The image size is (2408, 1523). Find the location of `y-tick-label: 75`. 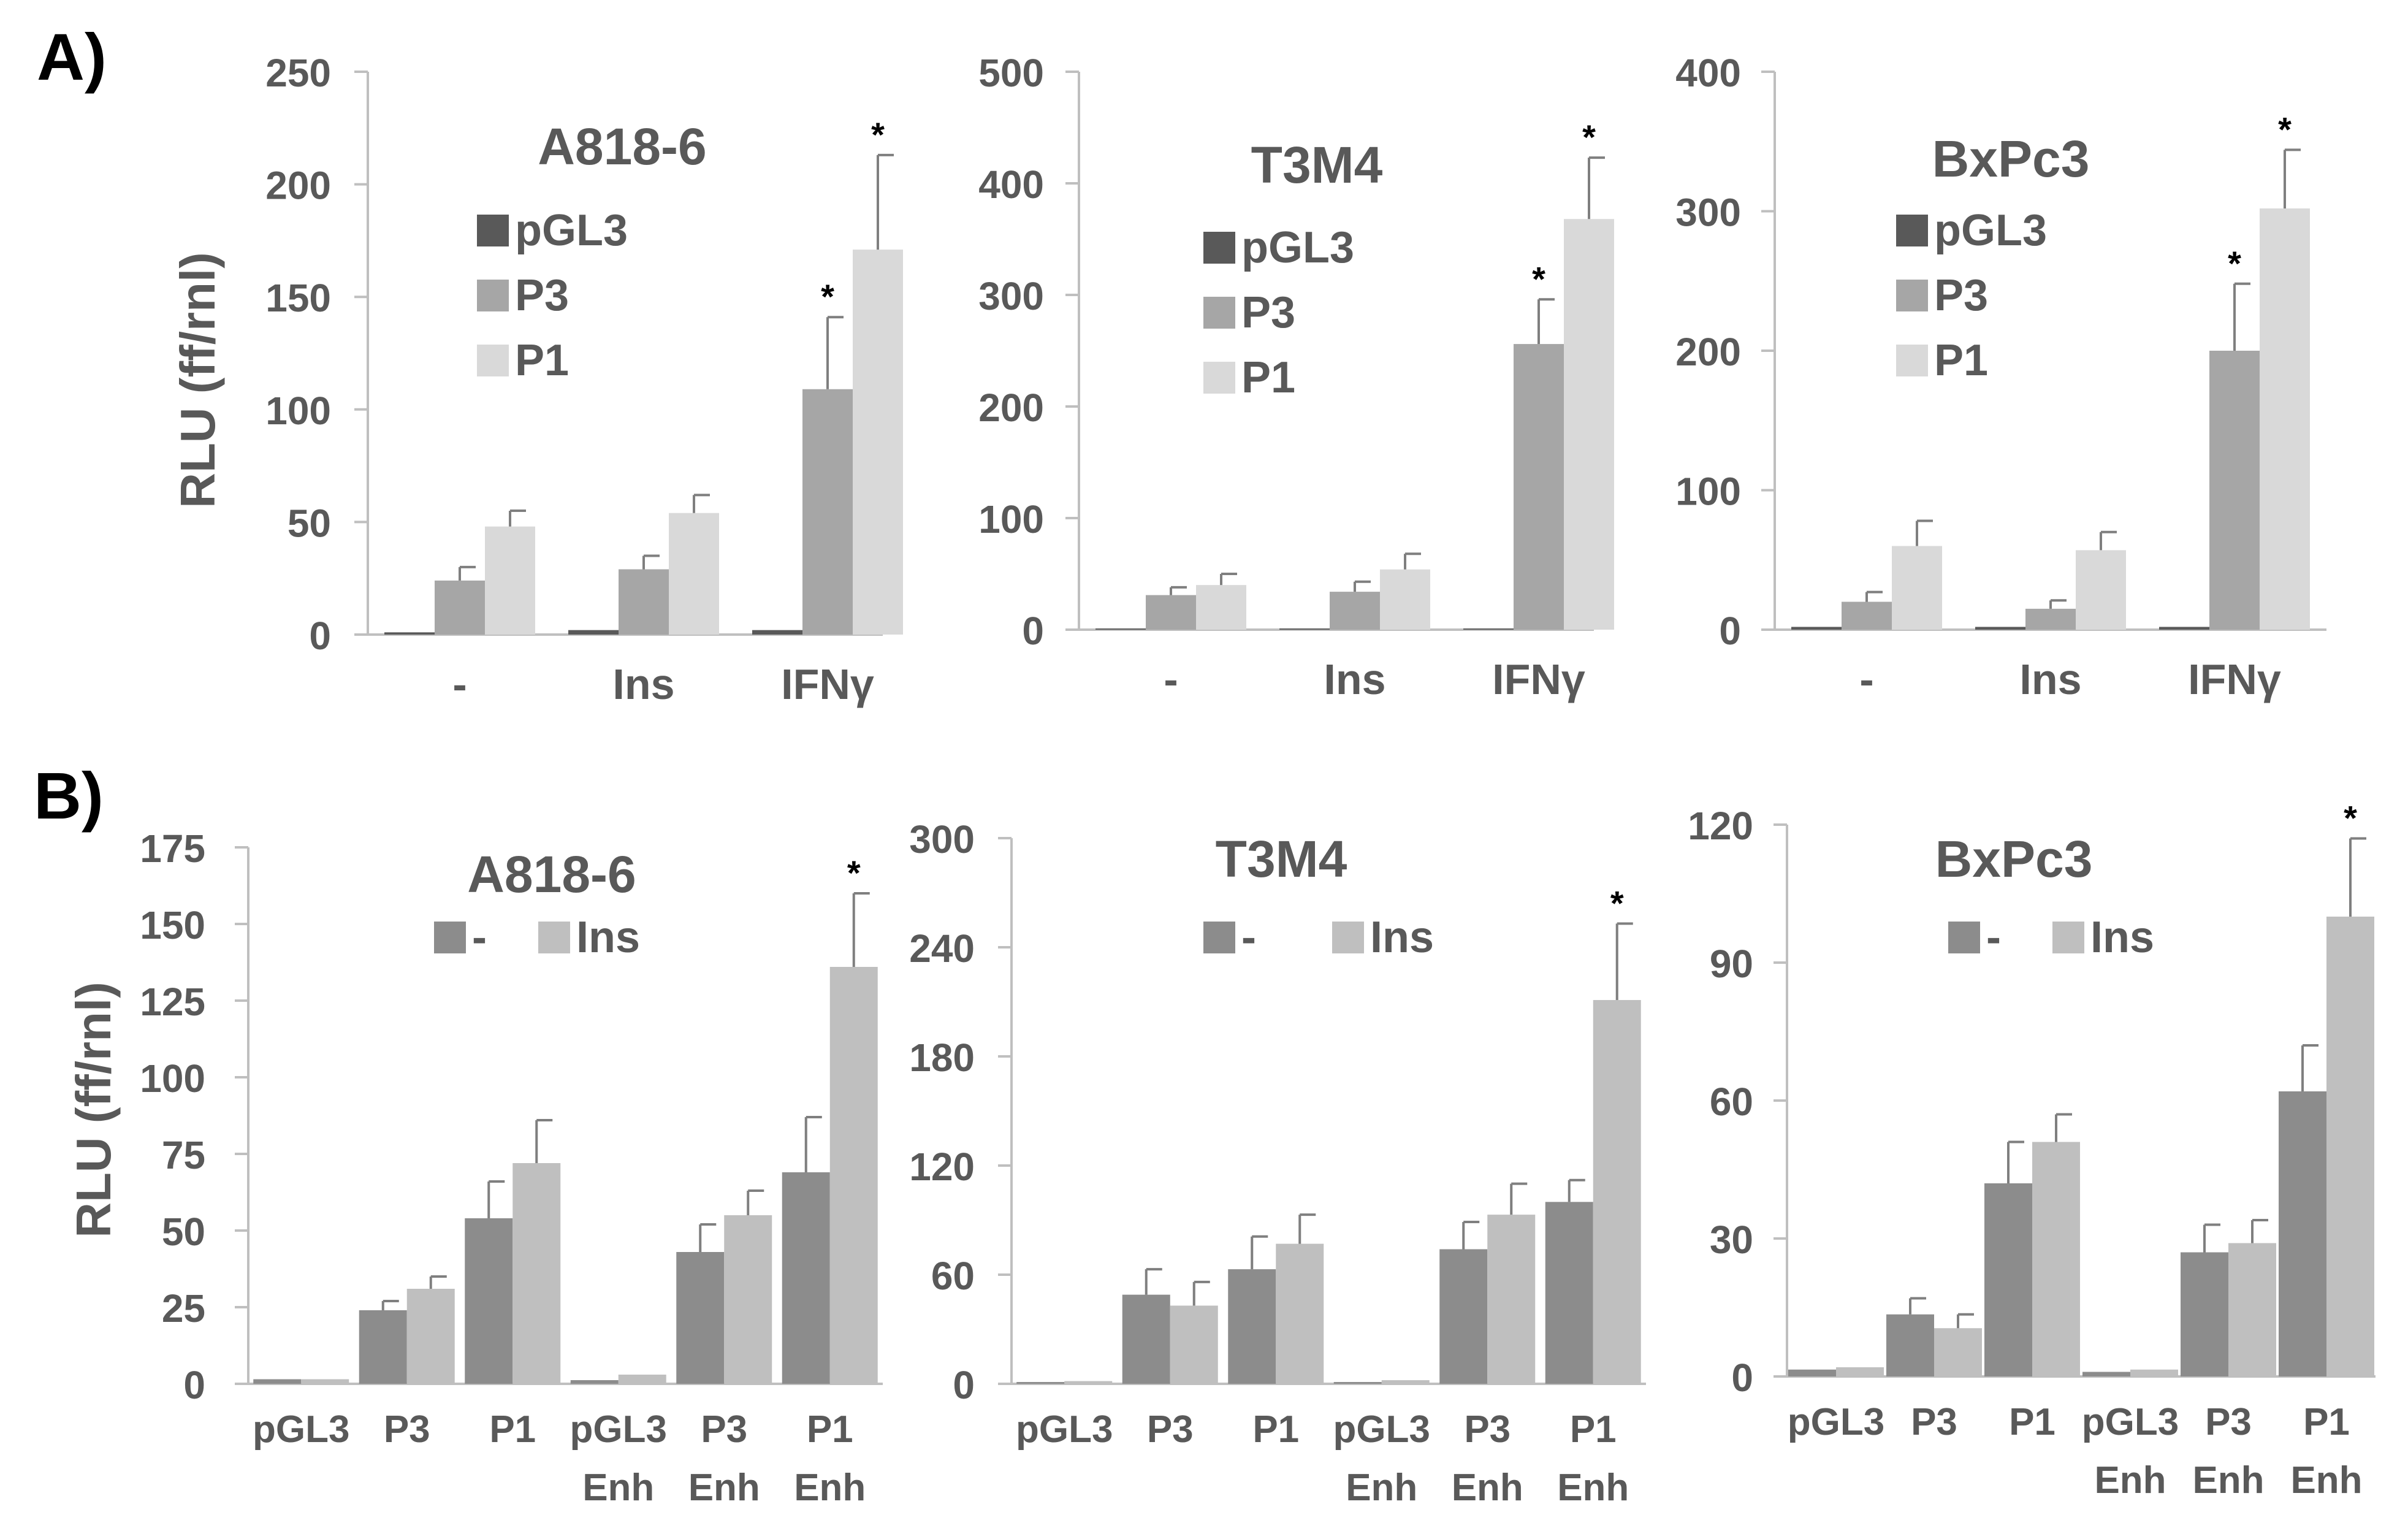

y-tick-label: 75 is located at coordinates (183, 1155).